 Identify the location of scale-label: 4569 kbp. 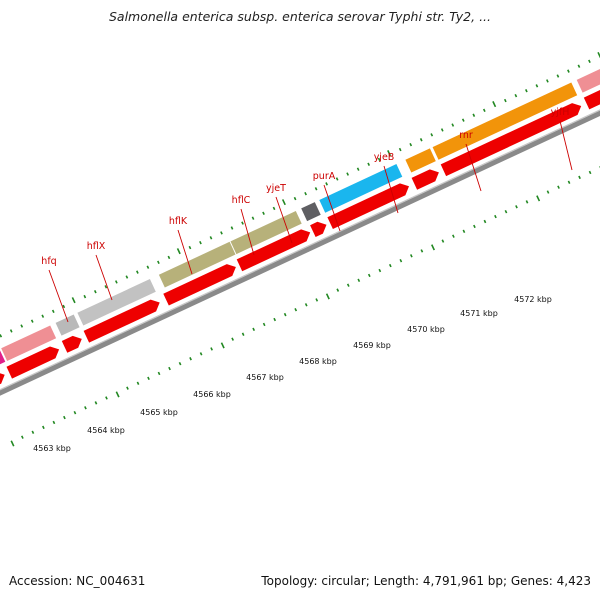
(372, 345).